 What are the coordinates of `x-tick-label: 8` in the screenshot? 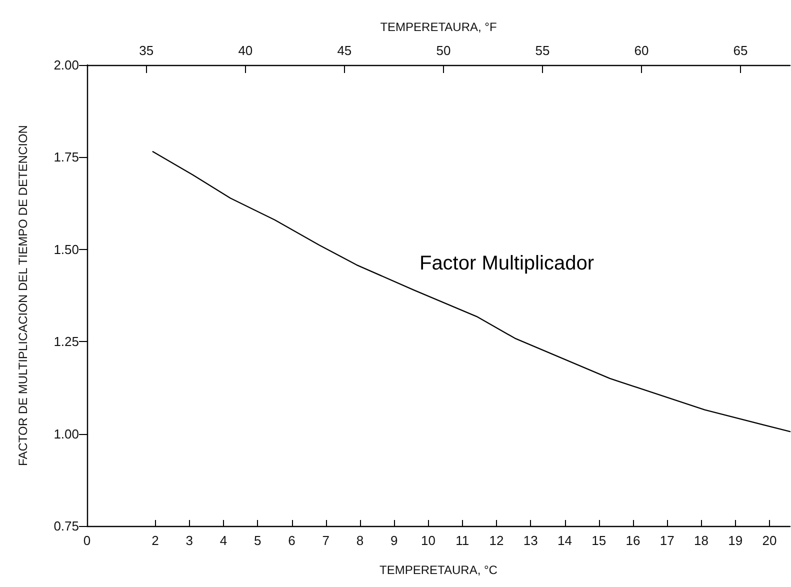 It's located at (360, 540).